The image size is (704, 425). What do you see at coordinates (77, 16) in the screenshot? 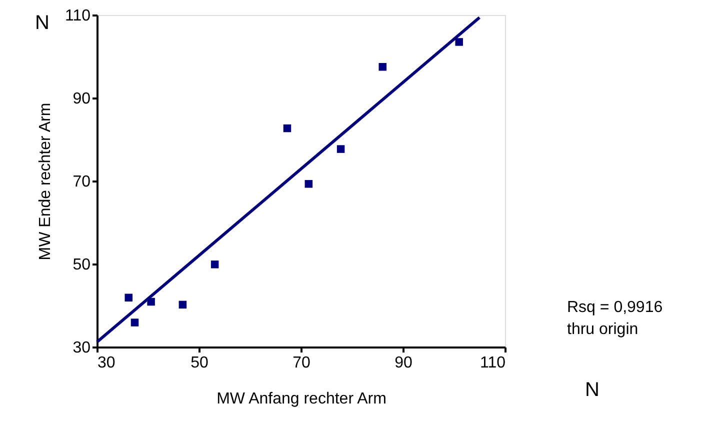
I see `y-tick-label: 110` at bounding box center [77, 16].